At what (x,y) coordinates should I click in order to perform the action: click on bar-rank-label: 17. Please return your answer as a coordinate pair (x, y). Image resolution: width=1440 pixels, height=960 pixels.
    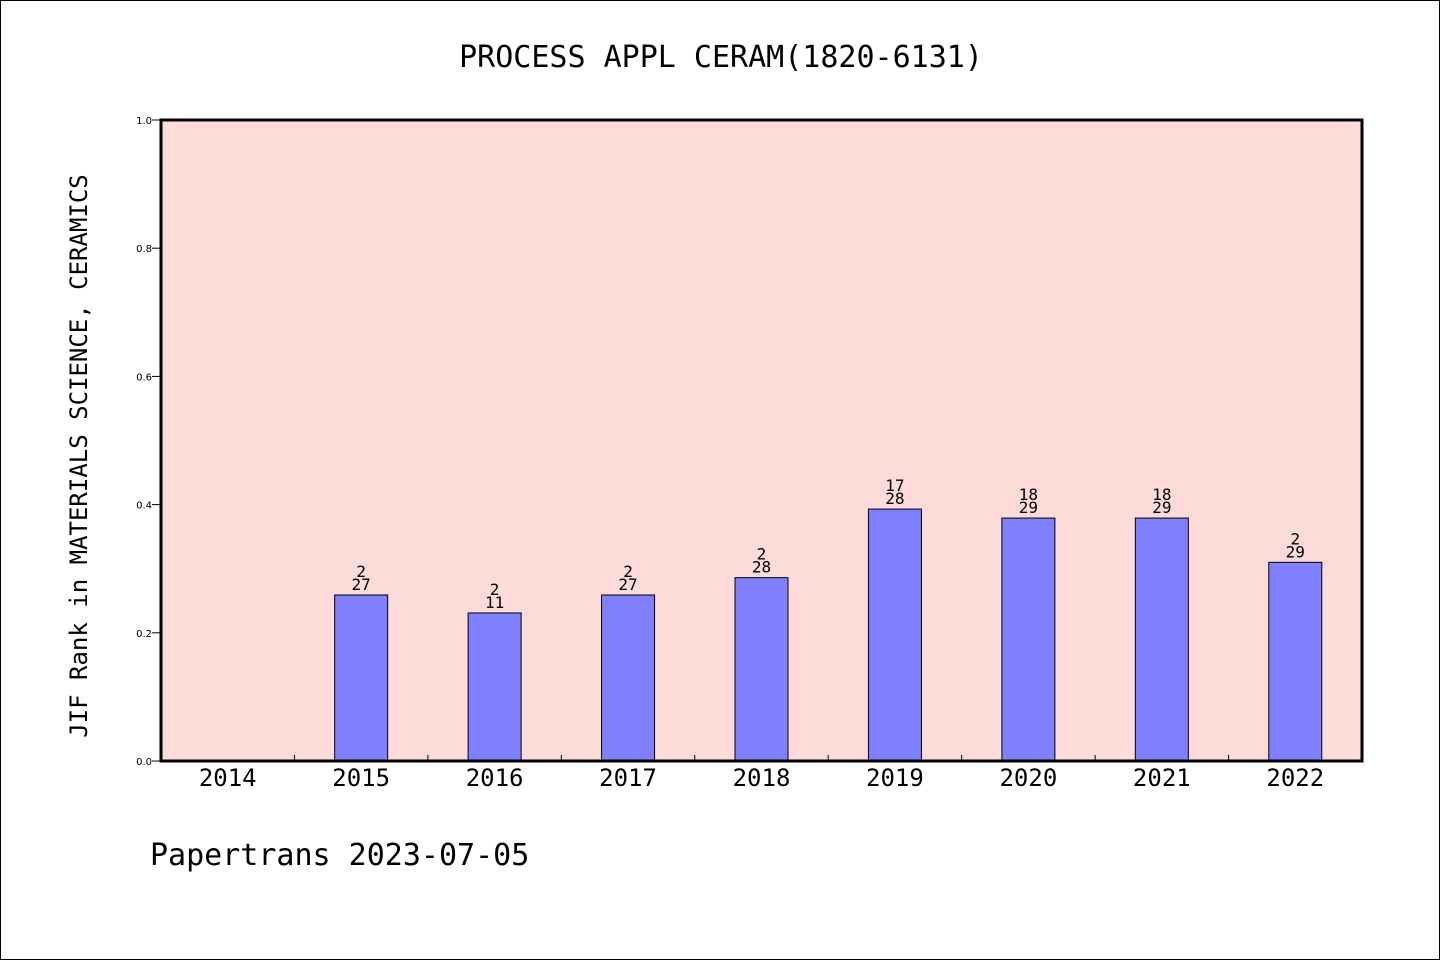
    Looking at the image, I should click on (894, 485).